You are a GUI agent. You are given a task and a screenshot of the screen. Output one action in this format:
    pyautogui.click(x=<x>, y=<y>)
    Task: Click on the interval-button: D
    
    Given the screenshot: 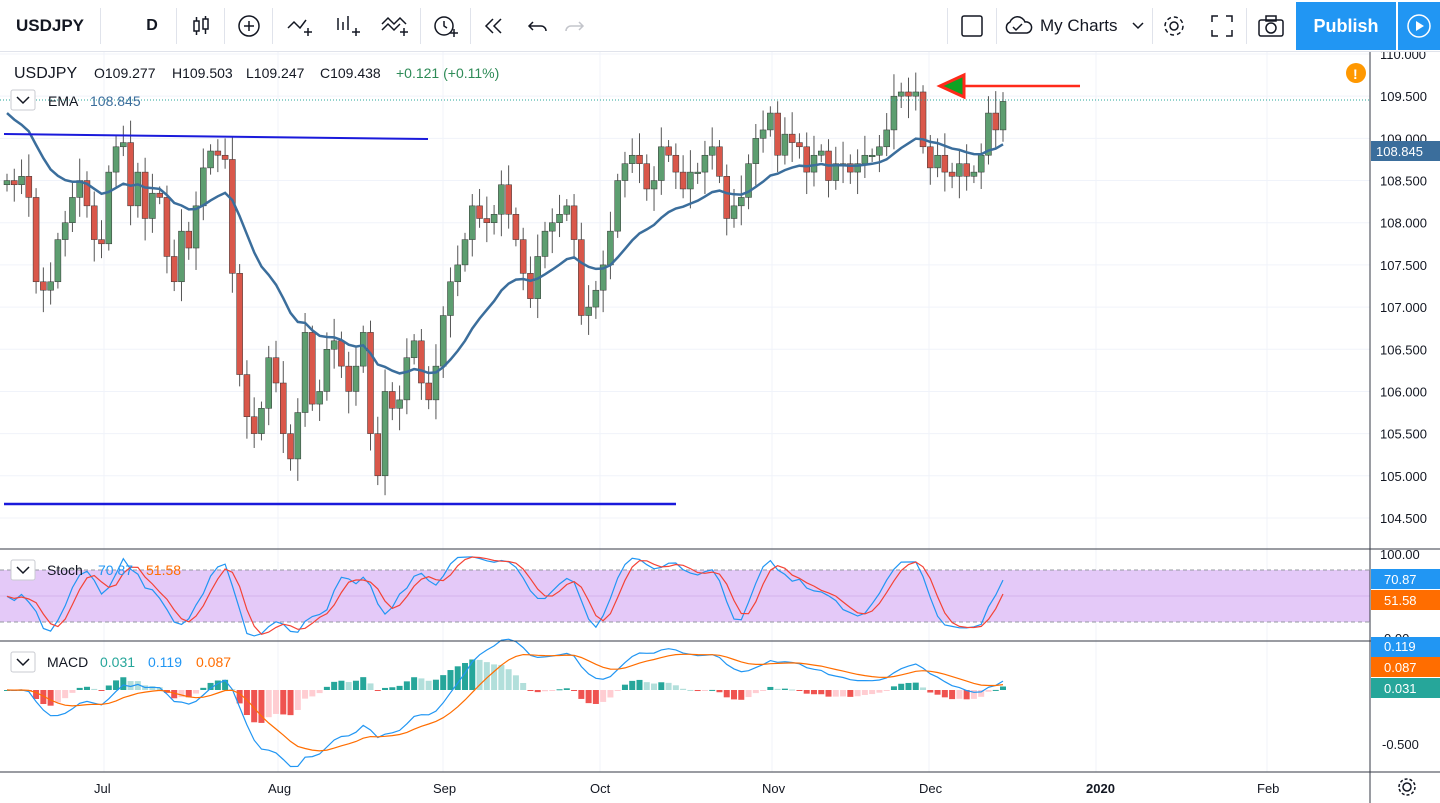 What is the action you would take?
    pyautogui.click(x=152, y=26)
    